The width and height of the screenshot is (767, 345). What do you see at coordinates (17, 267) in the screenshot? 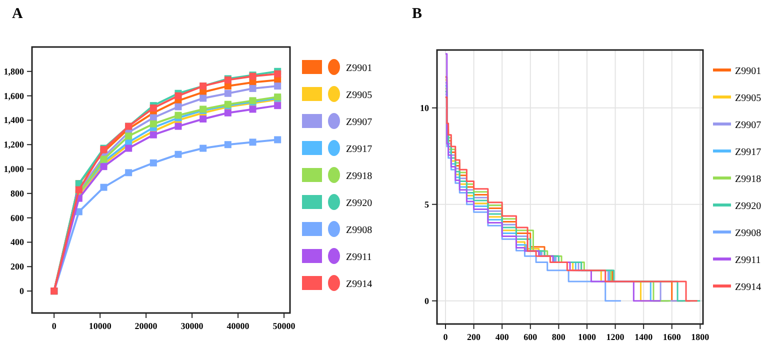
I see `y-tick-label: 200` at bounding box center [17, 267].